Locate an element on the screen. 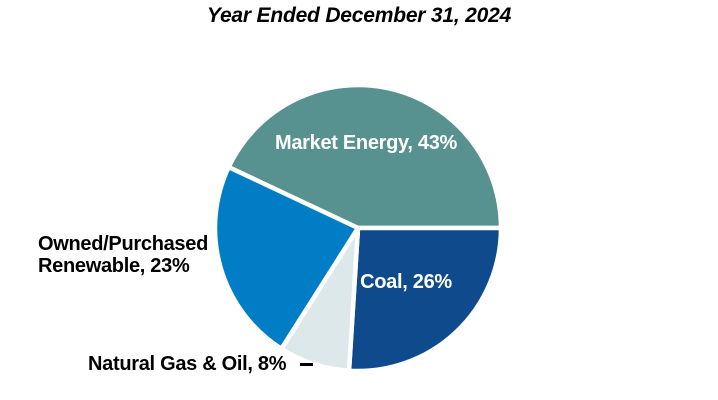 The image size is (718, 400). slice-label-natural-gas-oil: Natural Gas & Oil, 8% is located at coordinates (187, 364).